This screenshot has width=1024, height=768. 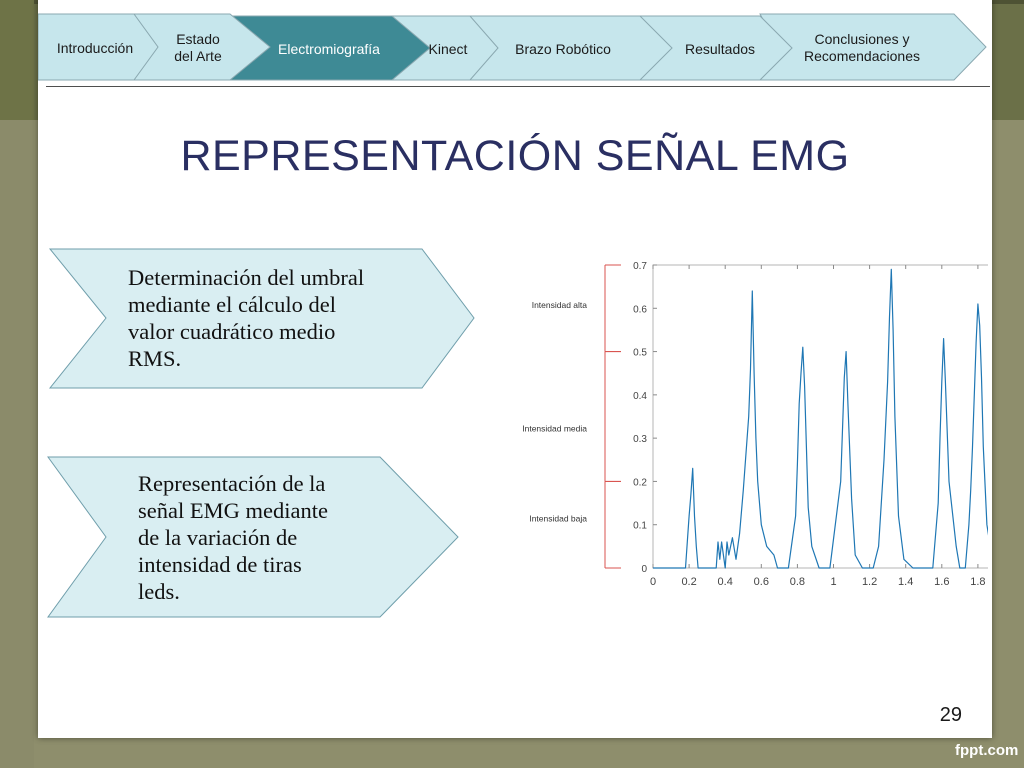 I want to click on chevron-box-rms, so click(x=261, y=318).